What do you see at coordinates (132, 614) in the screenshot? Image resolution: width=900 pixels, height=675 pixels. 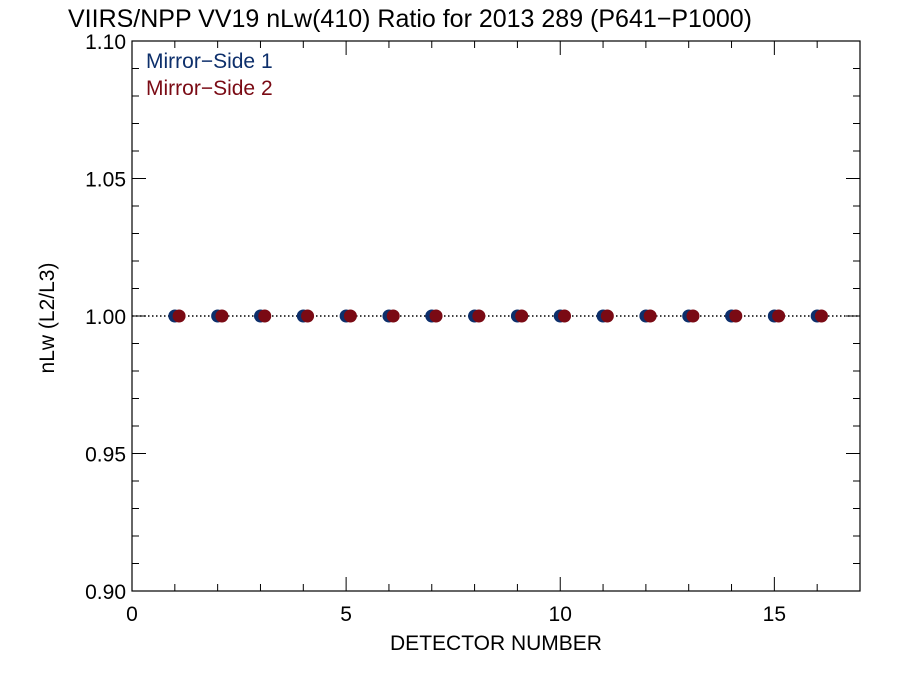 I see `x-tick-label: 0` at bounding box center [132, 614].